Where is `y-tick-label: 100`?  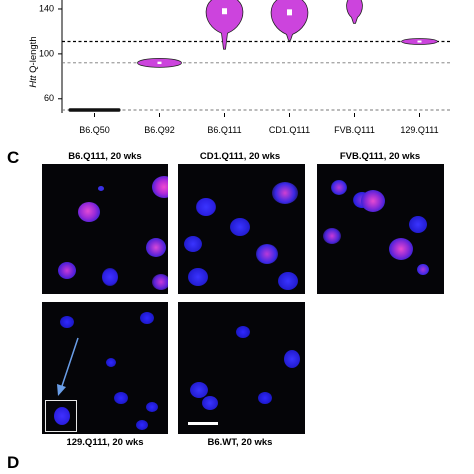 y-tick-label: 100 is located at coordinates (46, 53).